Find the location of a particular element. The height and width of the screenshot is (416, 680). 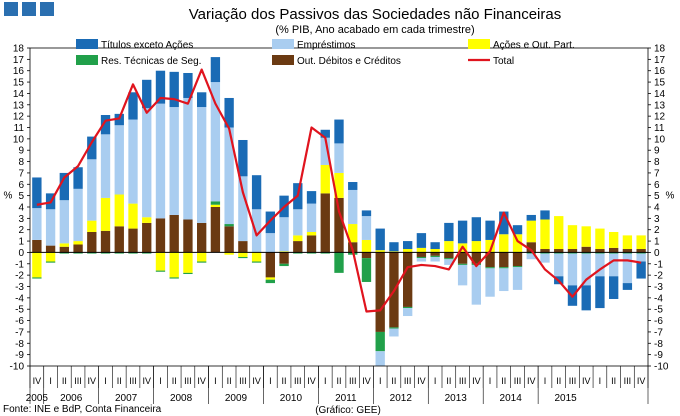

legend-label-total: Total is located at coordinates (503, 61).